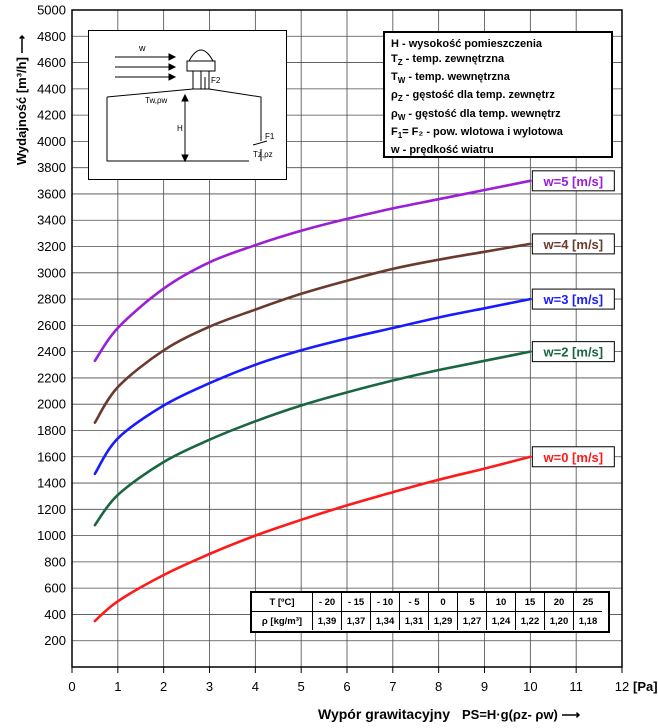 The height and width of the screenshot is (728, 658). What do you see at coordinates (51, 193) in the screenshot?
I see `y-tick-label: 3600` at bounding box center [51, 193].